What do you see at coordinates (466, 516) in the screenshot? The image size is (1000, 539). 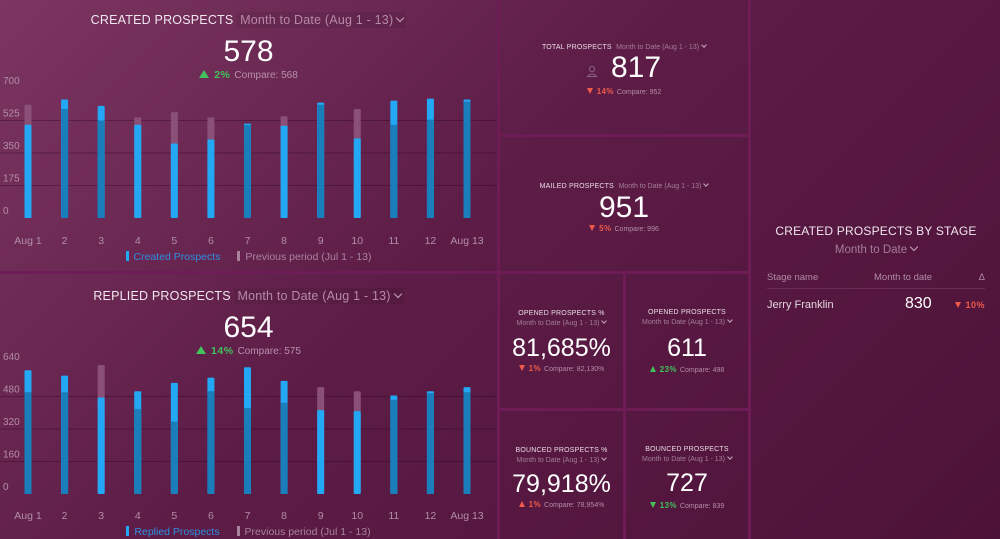 I see `x-tick-label: Aug 13` at bounding box center [466, 516].